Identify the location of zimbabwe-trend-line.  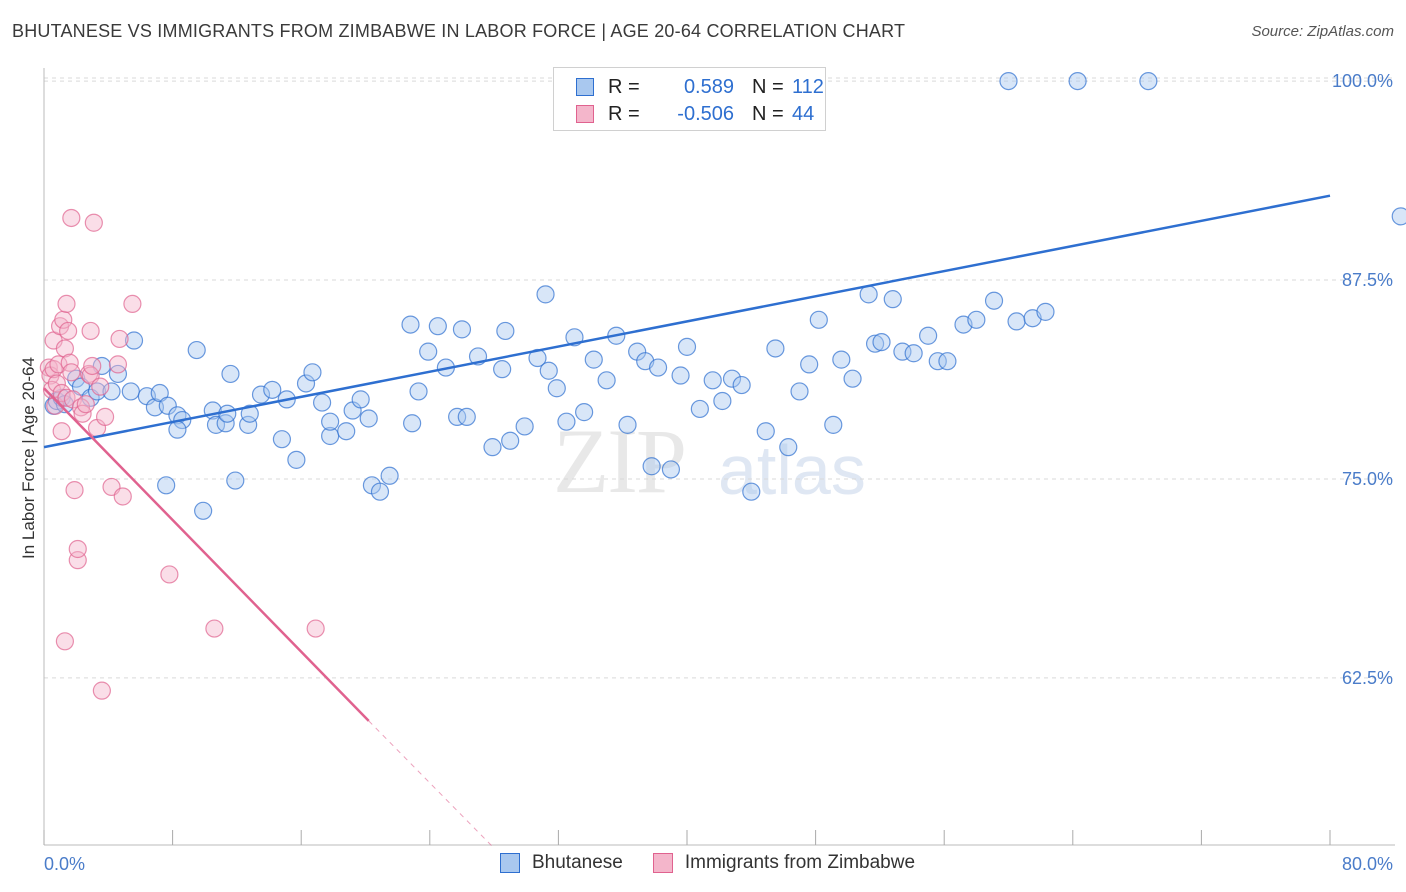
(206, 554).